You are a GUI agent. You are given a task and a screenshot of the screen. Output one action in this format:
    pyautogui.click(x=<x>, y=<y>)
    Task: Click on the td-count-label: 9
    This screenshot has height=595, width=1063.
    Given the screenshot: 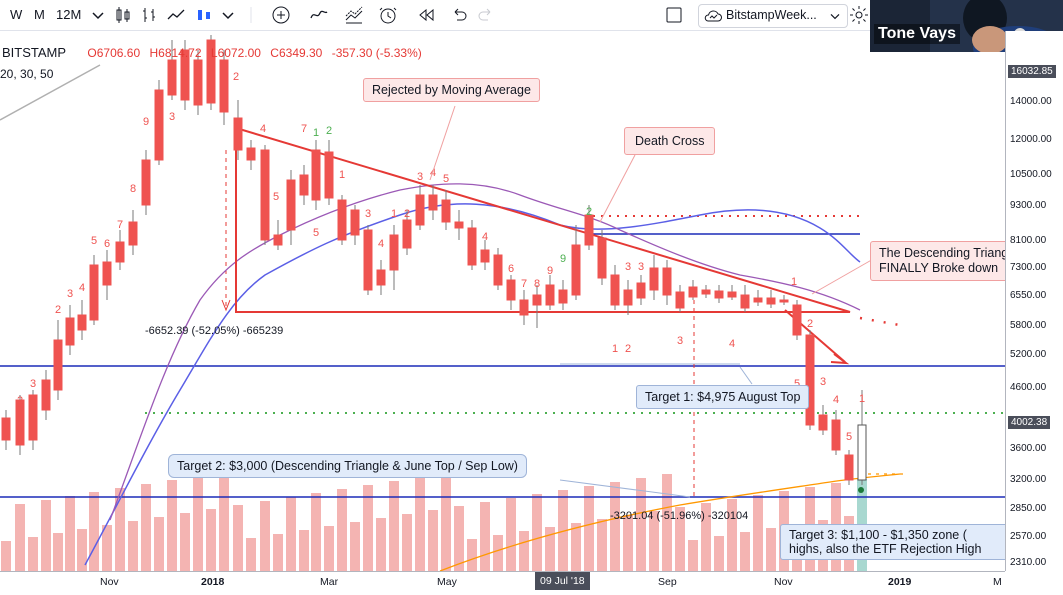 What is the action you would take?
    pyautogui.click(x=563, y=259)
    